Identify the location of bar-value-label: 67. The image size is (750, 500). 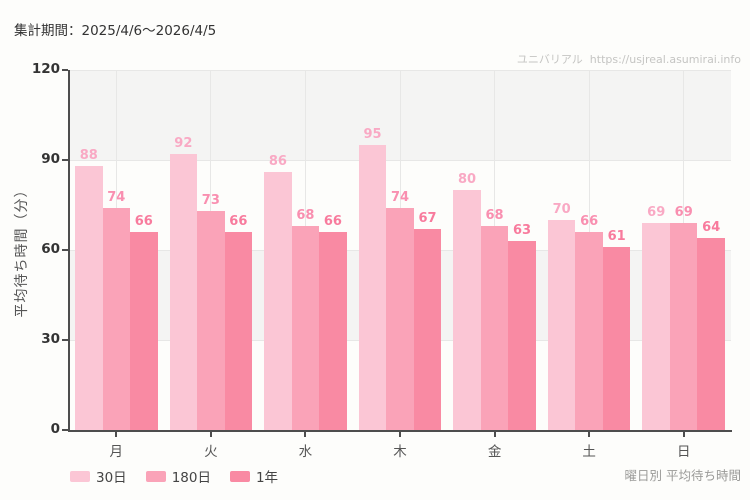
(427, 218).